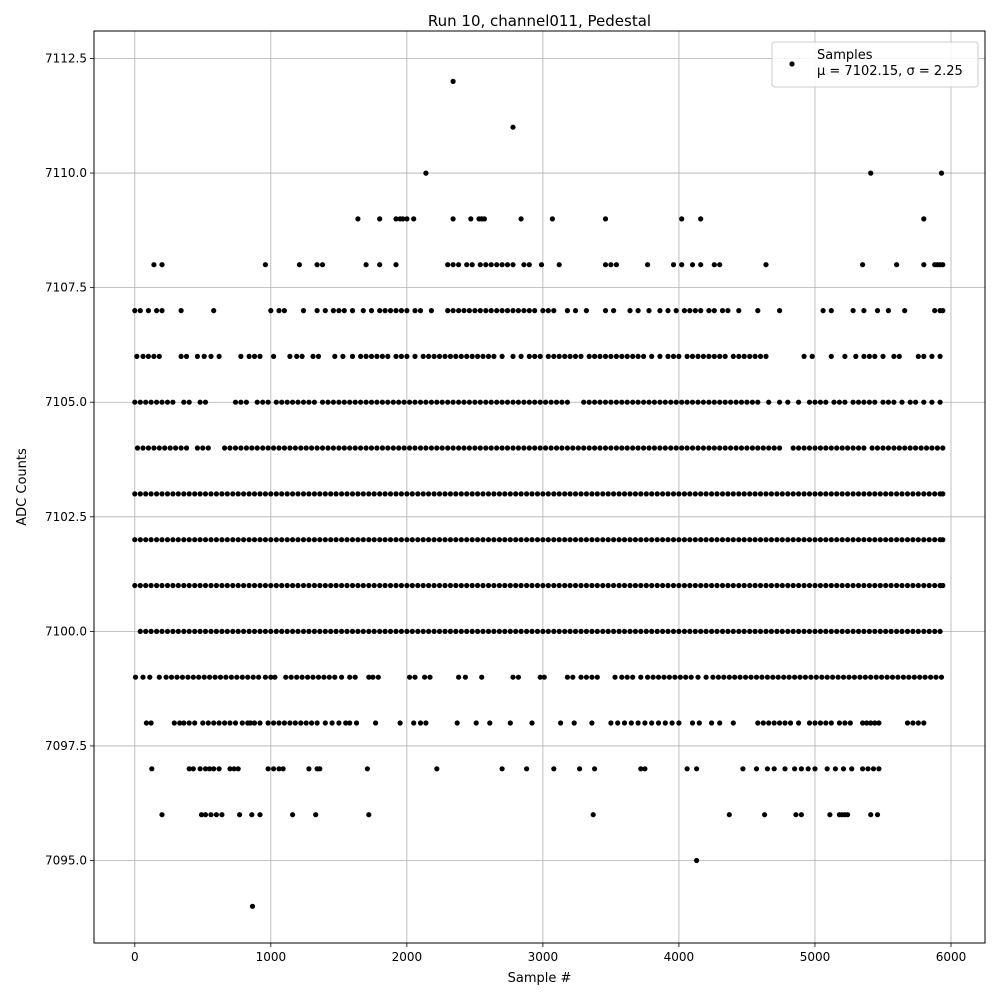  Describe the element at coordinates (875, 64) in the screenshot. I see `legend: Samples μ = 7102.15, σ = 2.25` at that location.